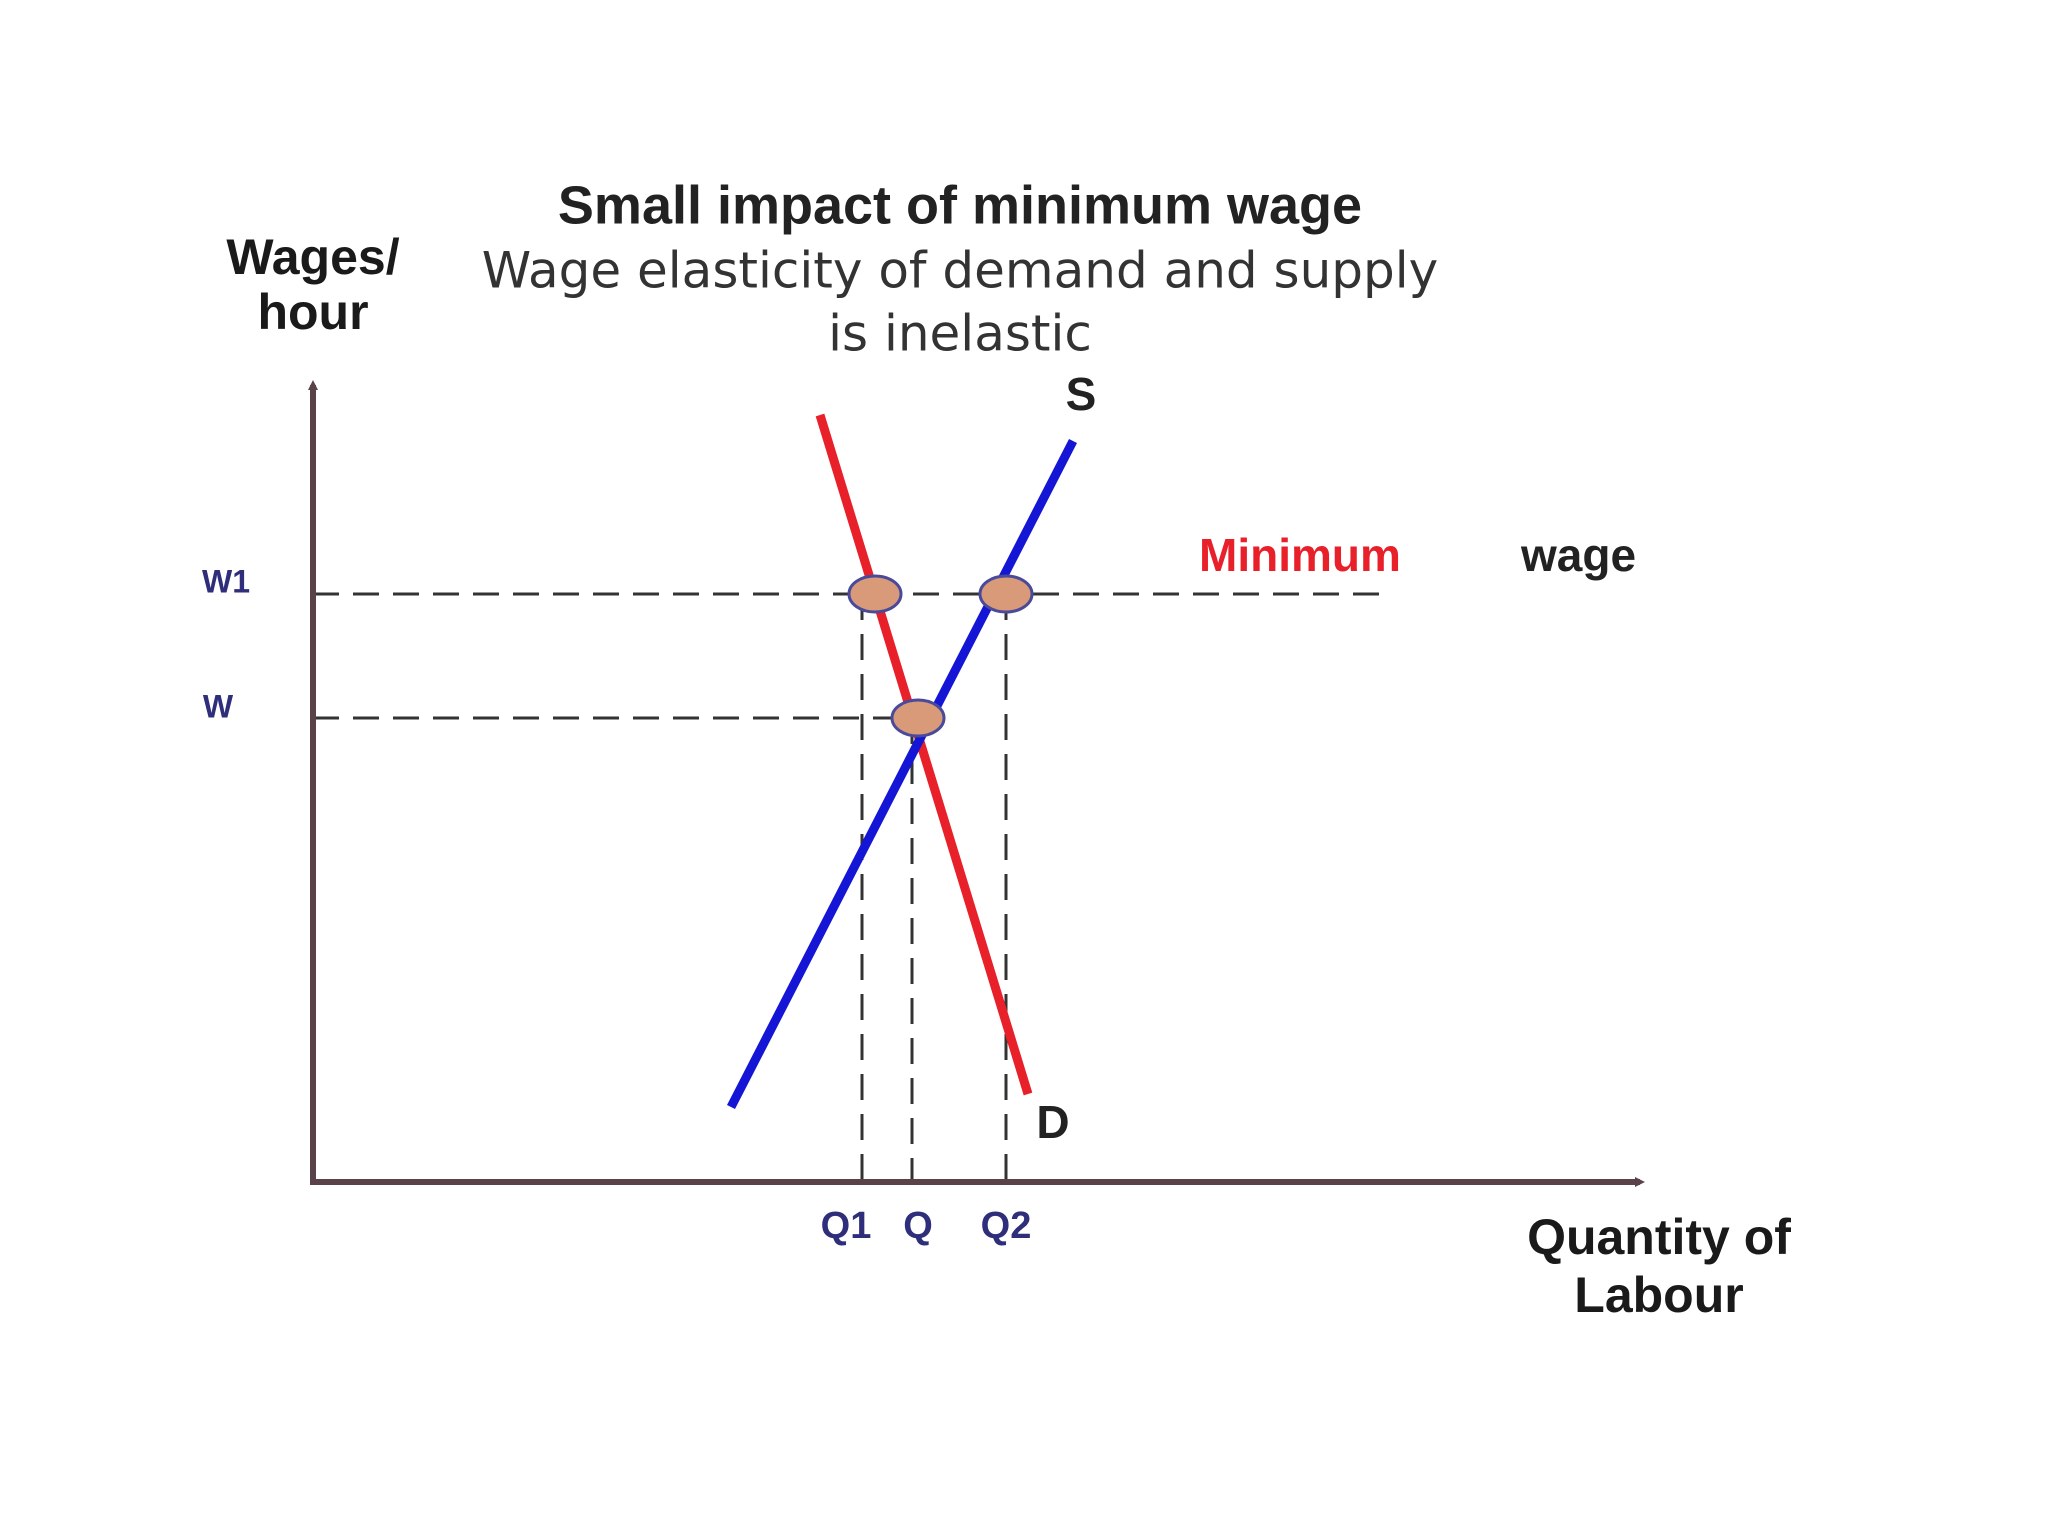 The height and width of the screenshot is (1536, 2048). What do you see at coordinates (1578, 555) in the screenshot?
I see `min-wage-label: wage` at bounding box center [1578, 555].